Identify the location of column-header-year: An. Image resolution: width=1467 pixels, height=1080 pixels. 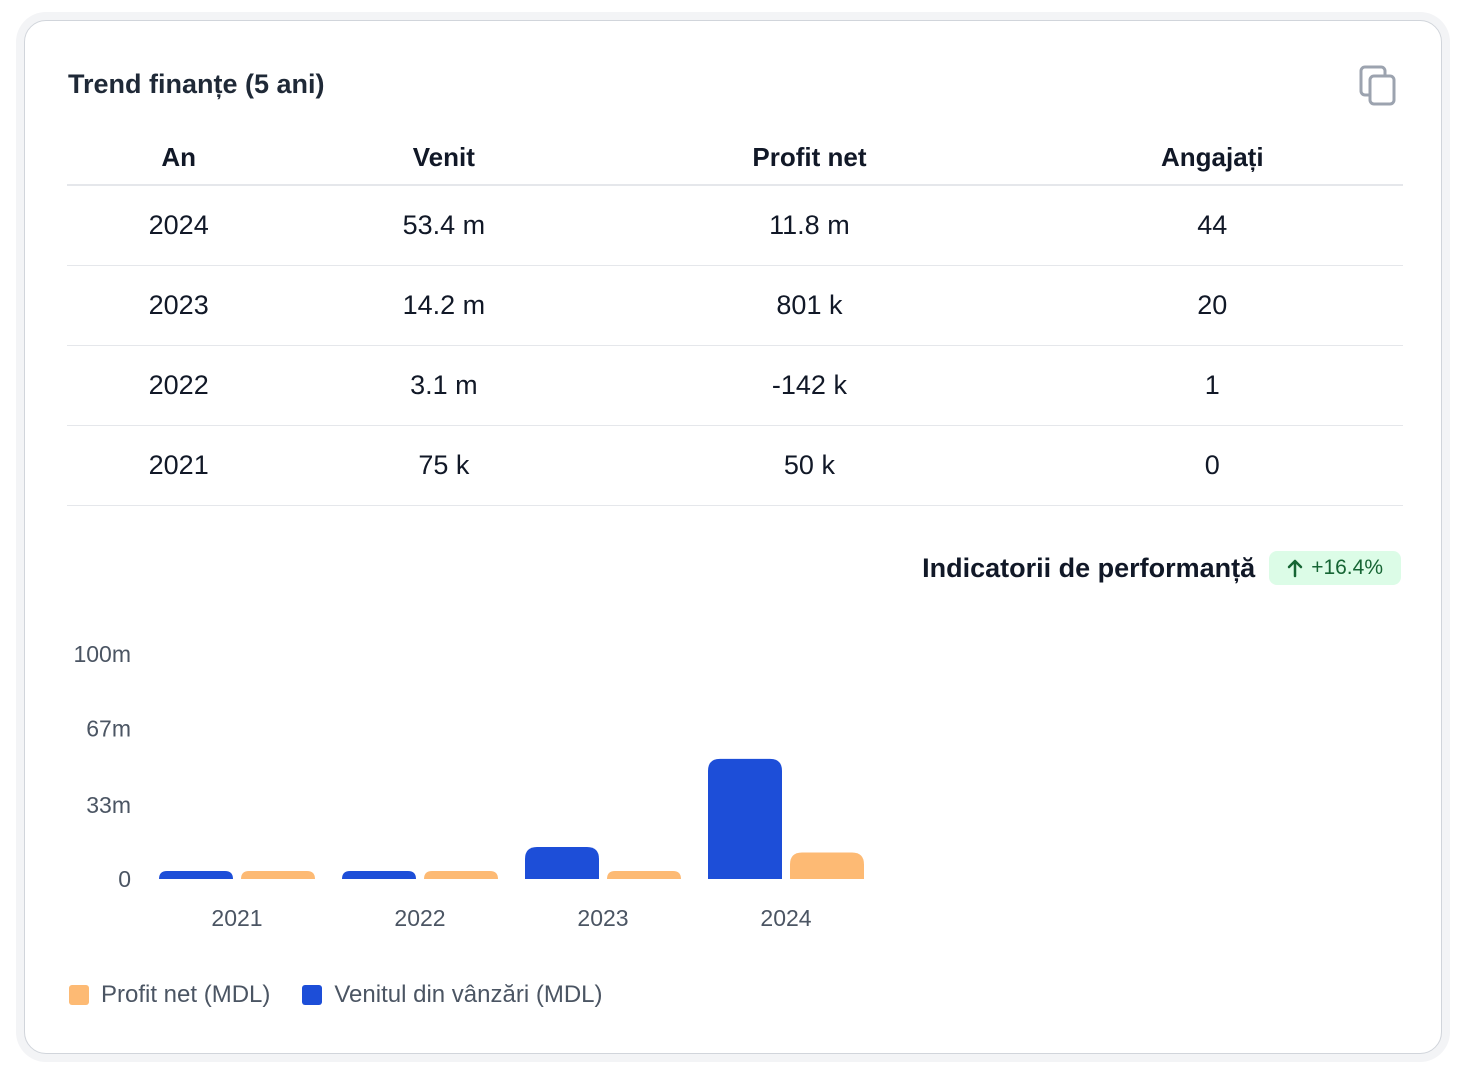
(179, 158).